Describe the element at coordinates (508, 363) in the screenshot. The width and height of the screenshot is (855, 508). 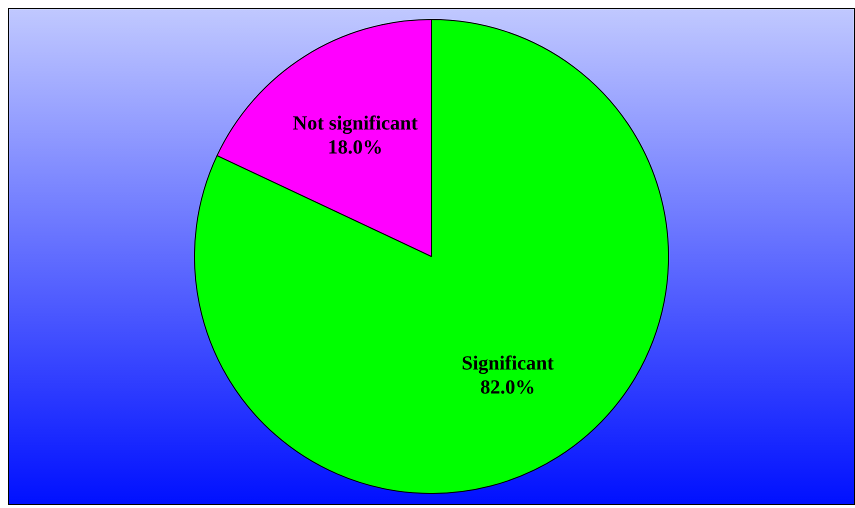
I see `slice-label: Significant` at that location.